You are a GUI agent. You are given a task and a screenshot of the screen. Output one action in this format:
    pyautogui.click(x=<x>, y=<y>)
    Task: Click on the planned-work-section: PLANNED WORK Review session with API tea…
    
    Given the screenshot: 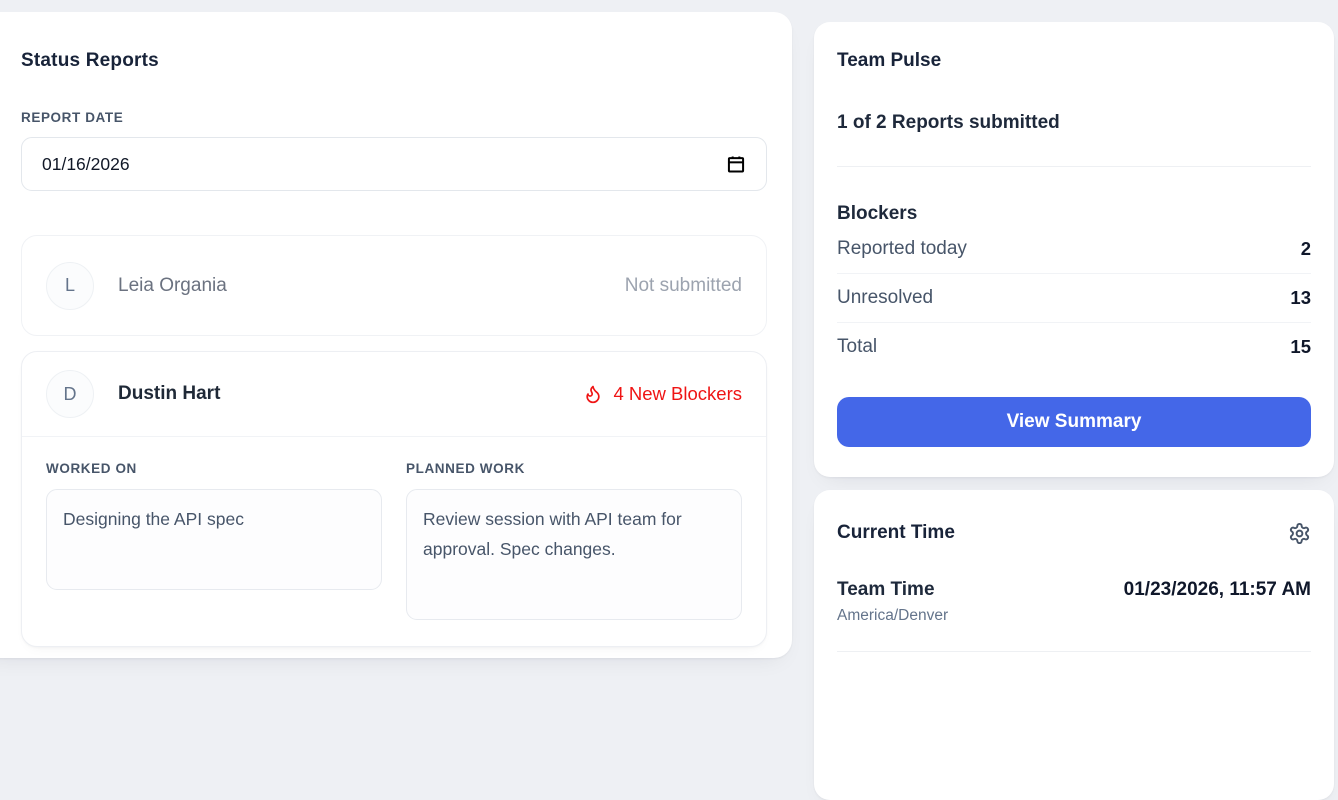 What is the action you would take?
    pyautogui.click(x=574, y=540)
    